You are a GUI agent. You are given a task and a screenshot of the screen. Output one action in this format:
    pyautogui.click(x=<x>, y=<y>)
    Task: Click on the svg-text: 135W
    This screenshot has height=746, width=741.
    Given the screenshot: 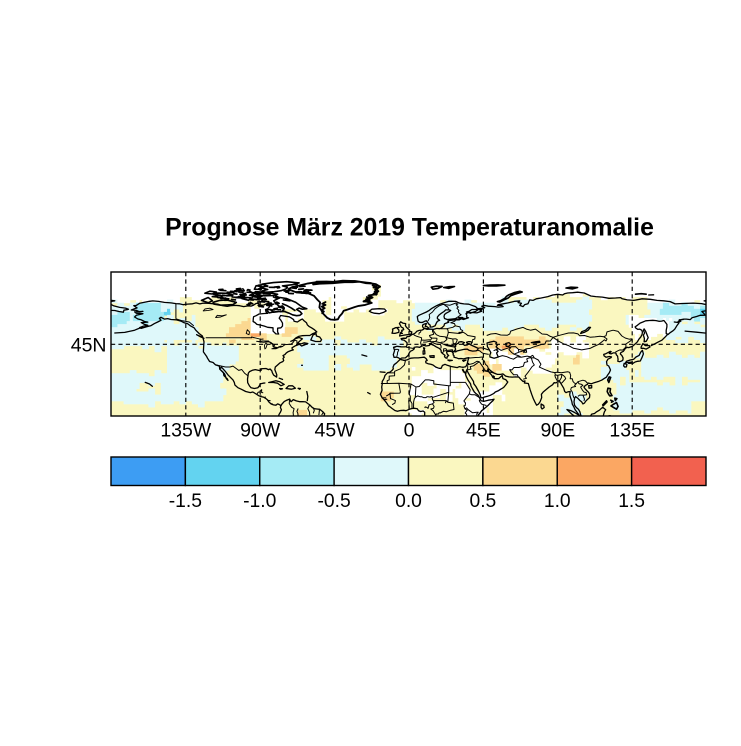 What is the action you would take?
    pyautogui.click(x=186, y=431)
    